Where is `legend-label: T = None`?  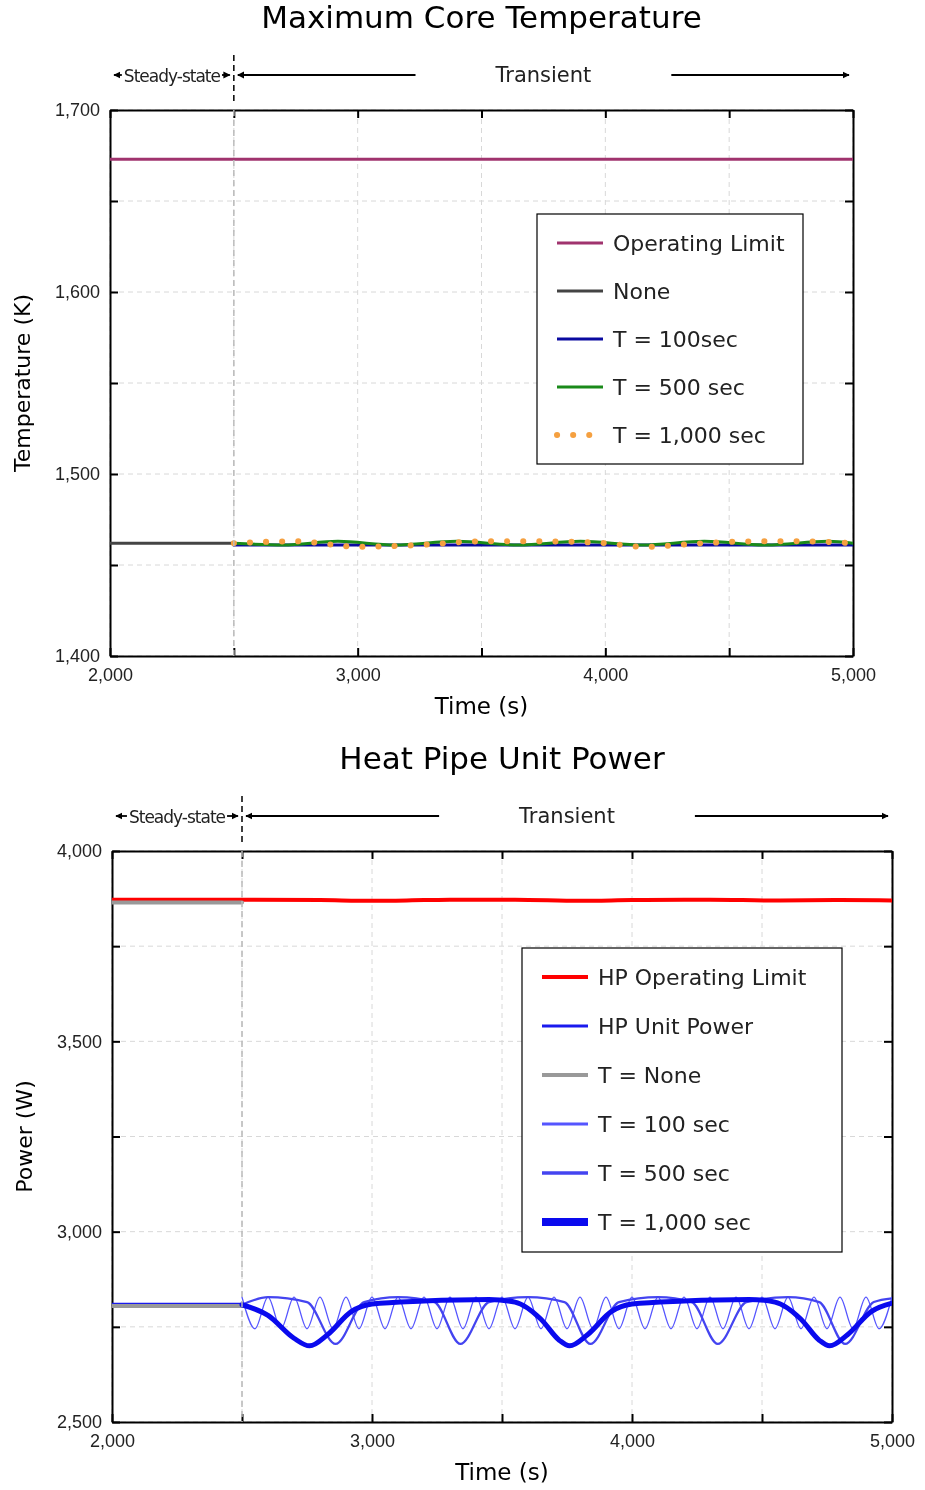 legend-label: T = None is located at coordinates (649, 1075).